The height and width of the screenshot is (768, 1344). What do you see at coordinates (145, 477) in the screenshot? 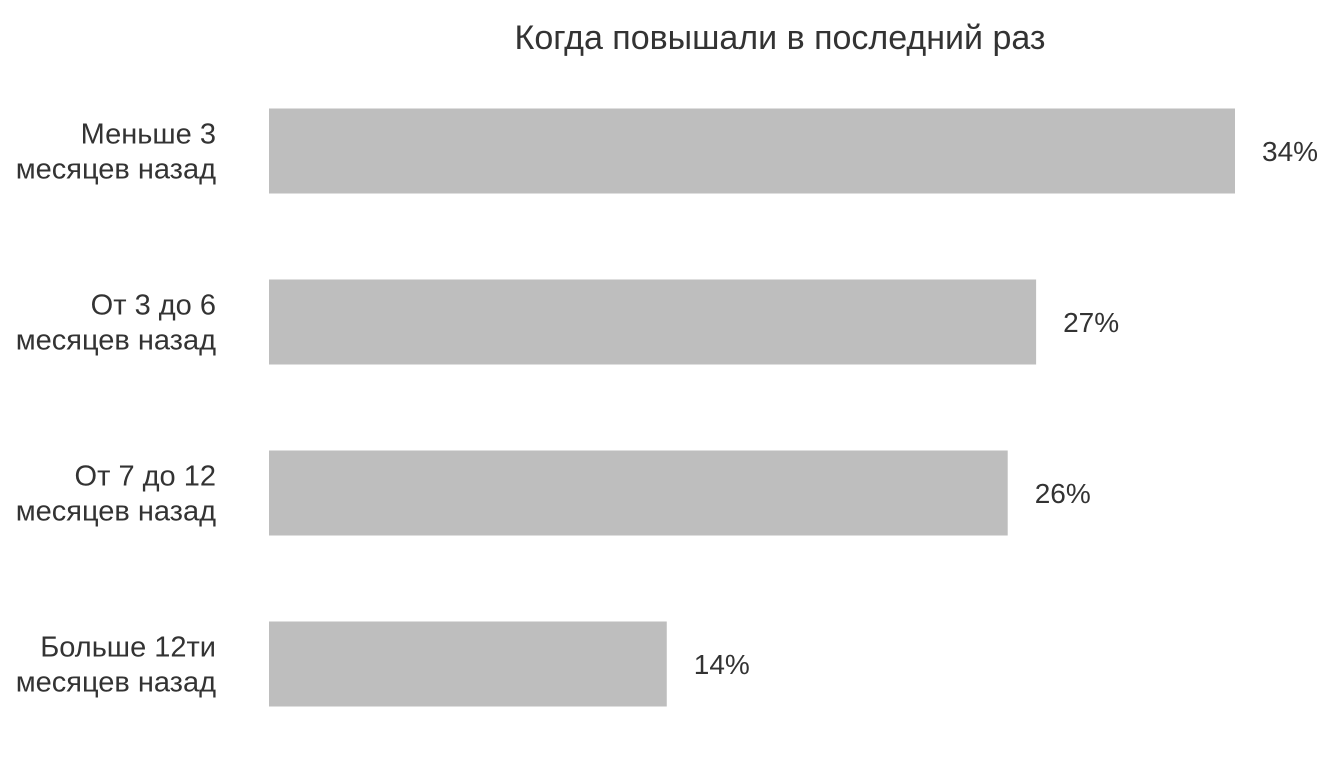
I see `category-label-line: От 7 до 12` at bounding box center [145, 477].